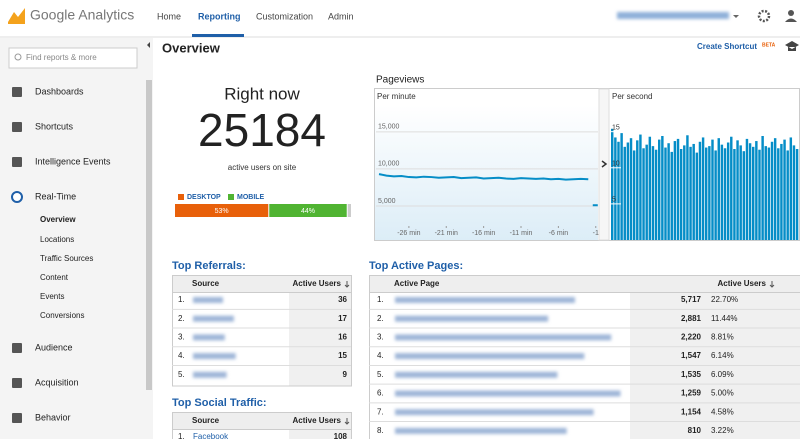  What do you see at coordinates (148, 45) in the screenshot?
I see `collapse-arrow` at bounding box center [148, 45].